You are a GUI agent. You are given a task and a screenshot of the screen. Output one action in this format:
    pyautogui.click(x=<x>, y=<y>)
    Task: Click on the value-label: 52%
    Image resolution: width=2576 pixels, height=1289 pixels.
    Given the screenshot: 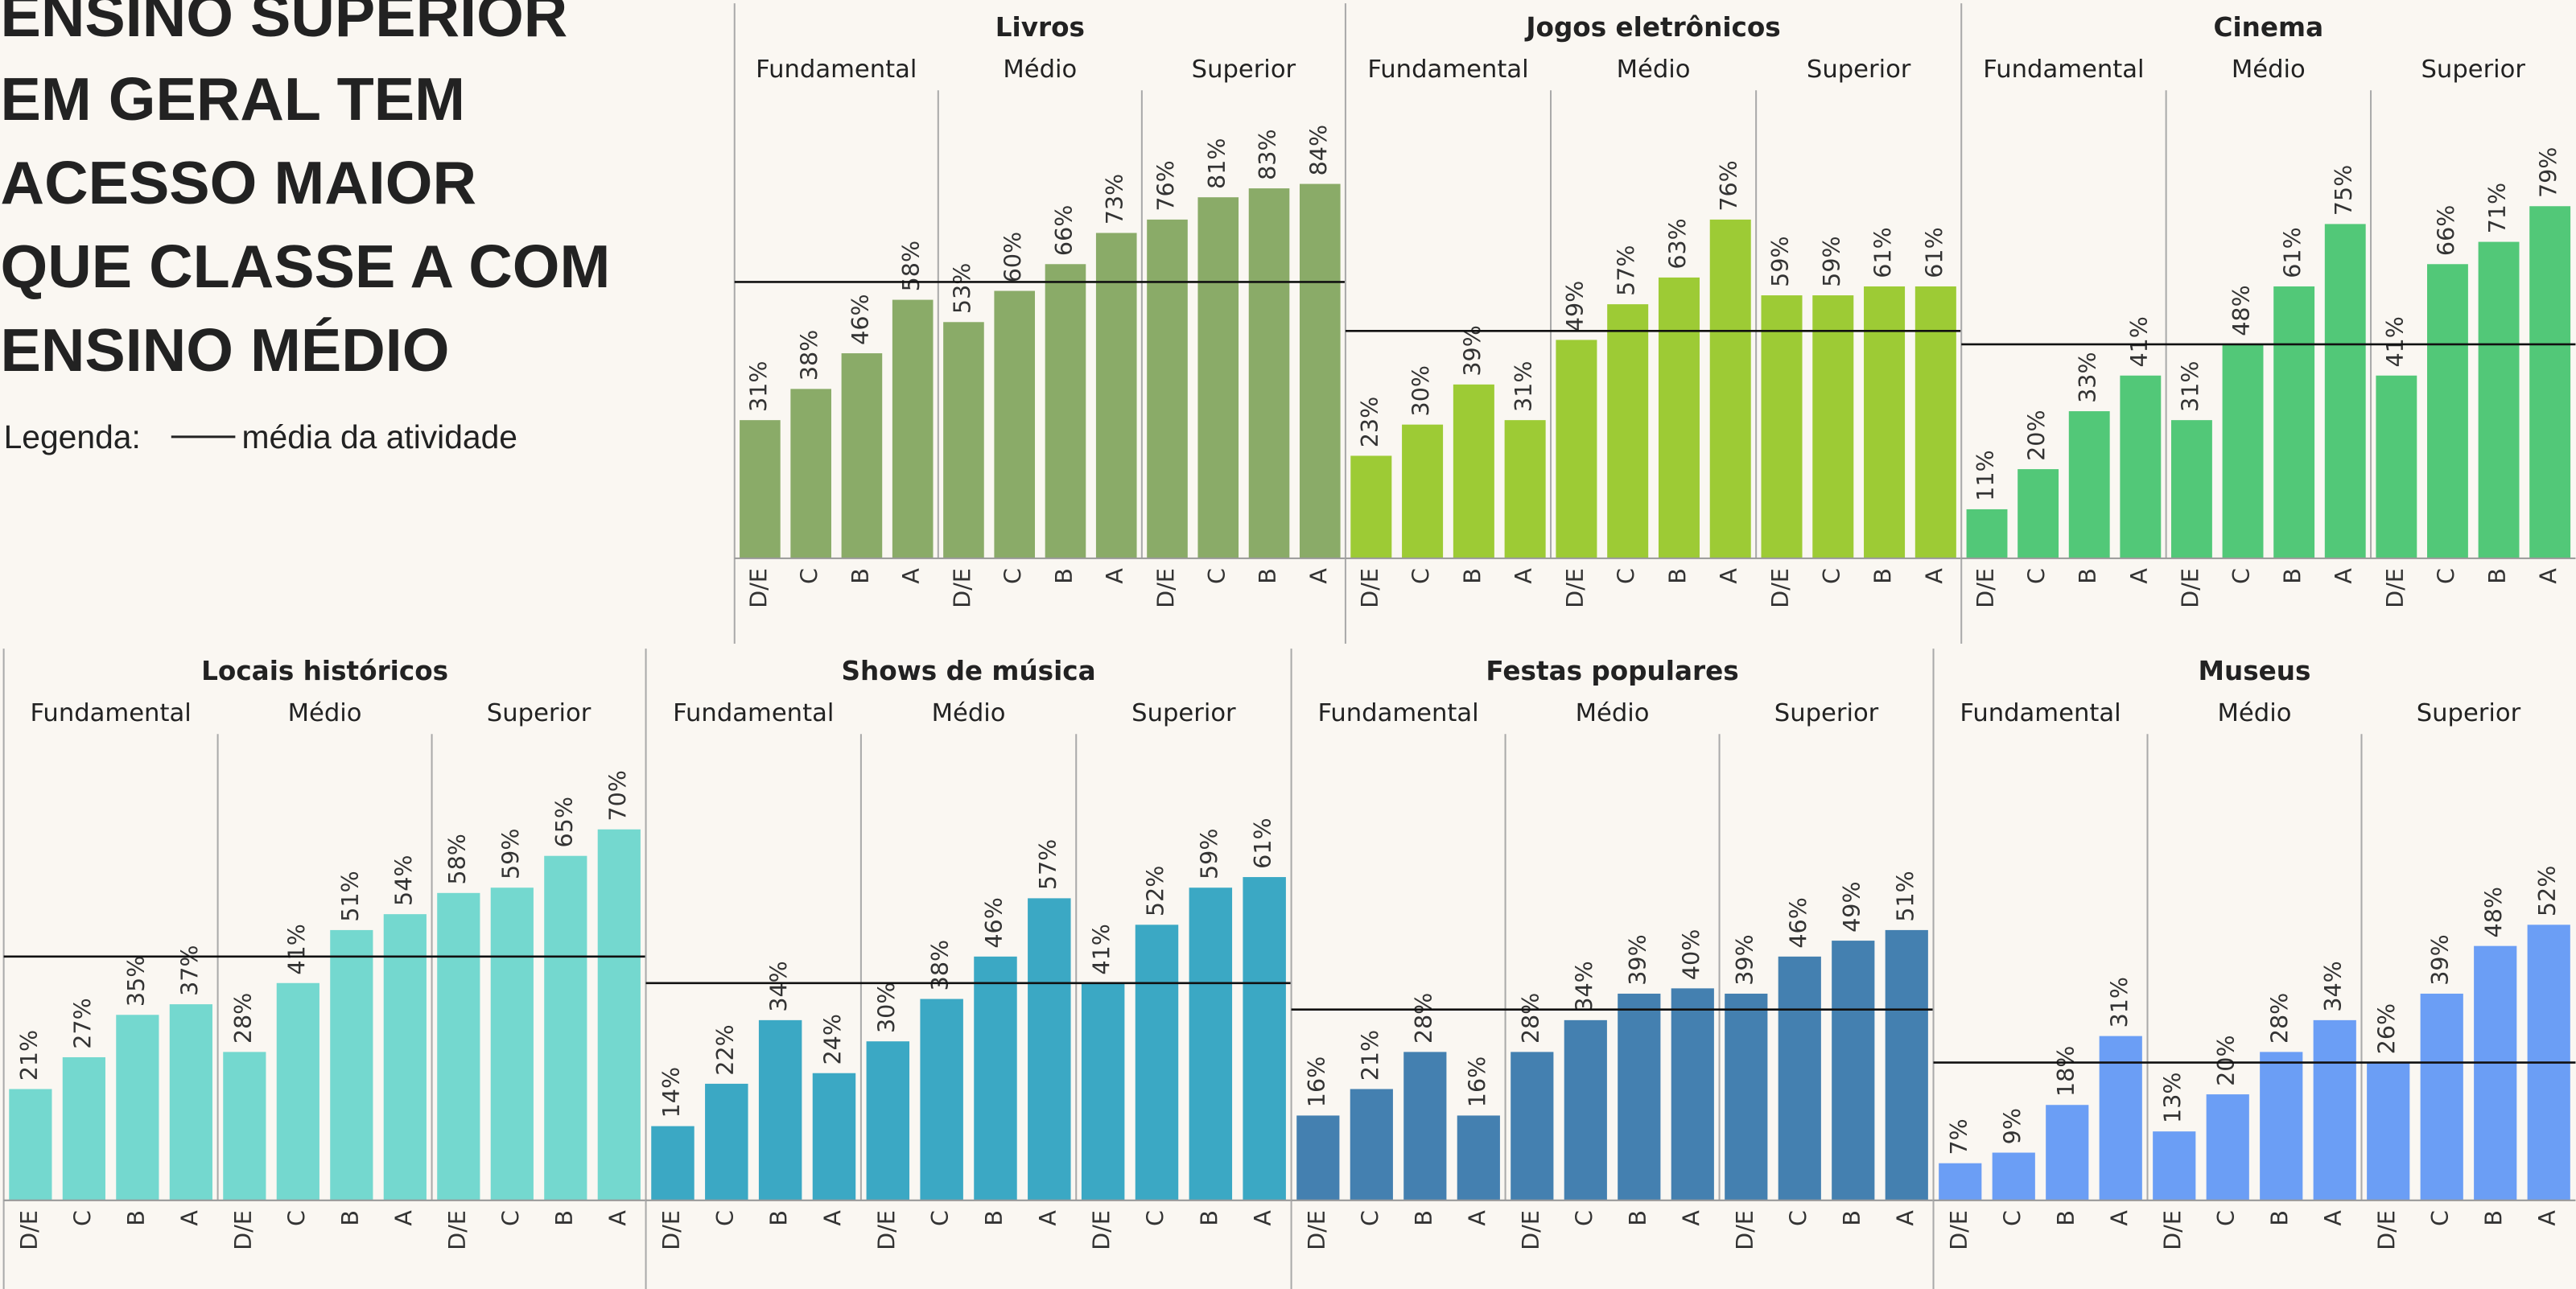 What is the action you would take?
    pyautogui.click(x=2547, y=891)
    